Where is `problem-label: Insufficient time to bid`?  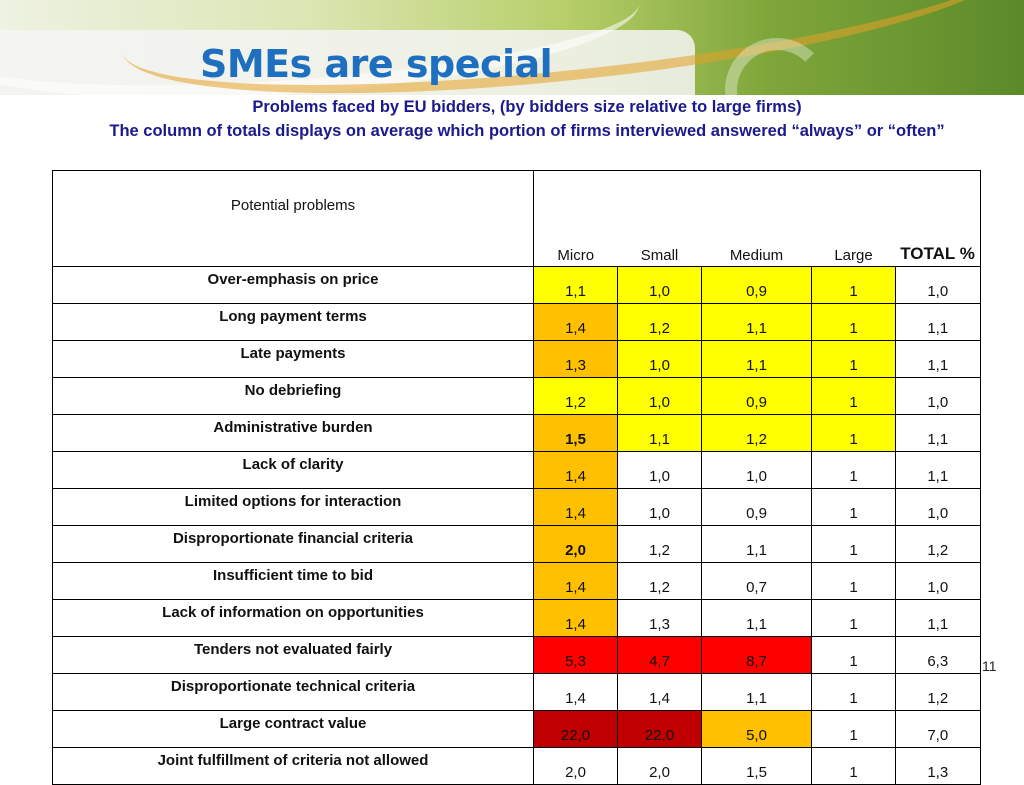 problem-label: Insufficient time to bid is located at coordinates (293, 581).